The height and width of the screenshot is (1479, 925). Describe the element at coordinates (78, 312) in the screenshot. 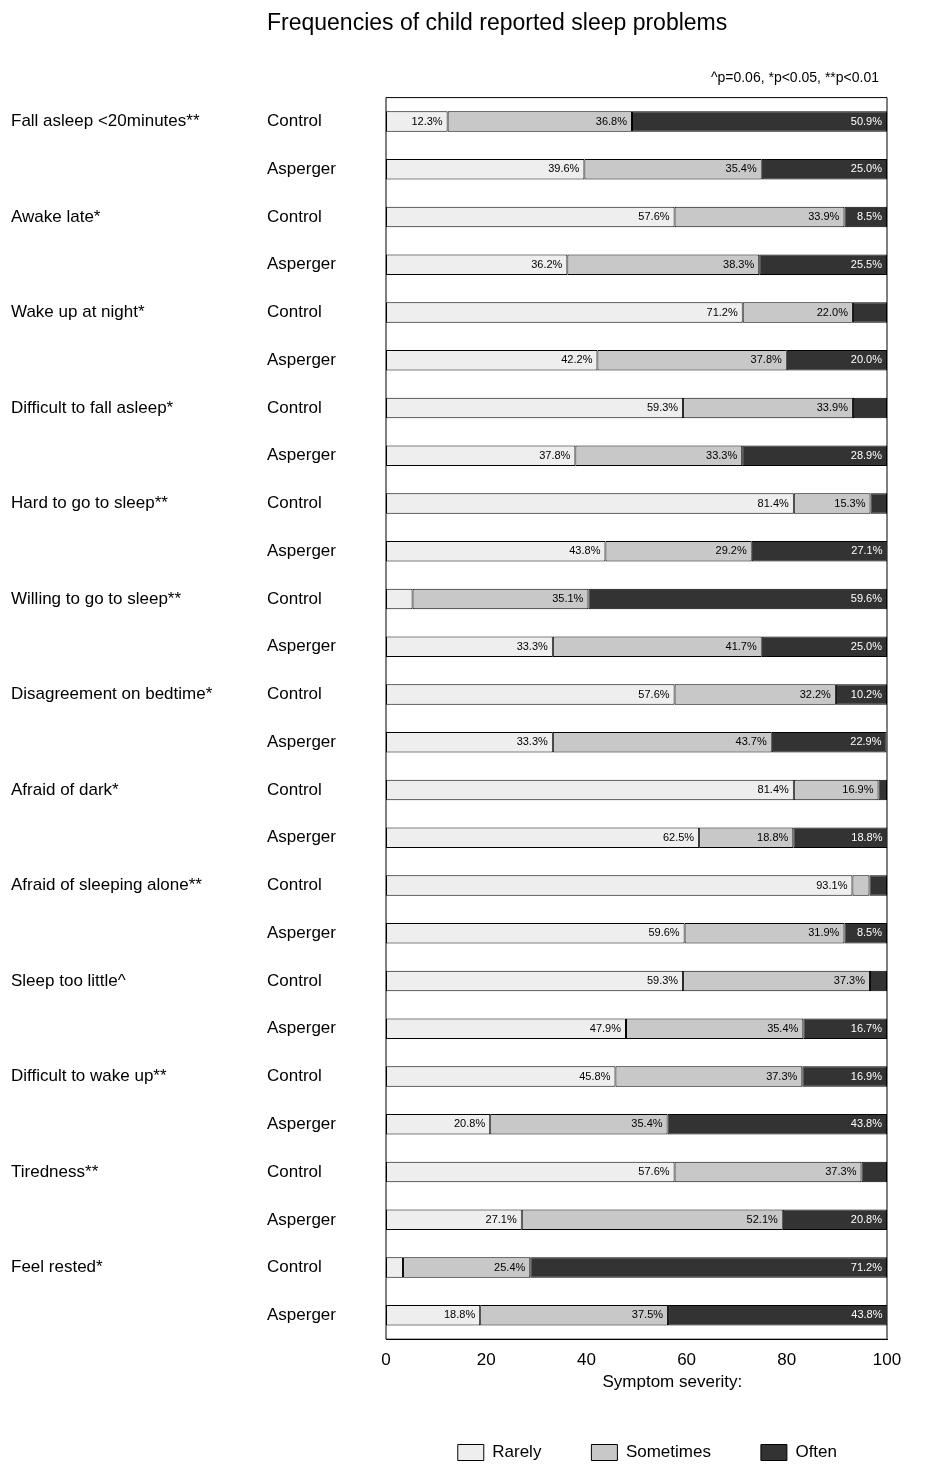

I see `text: Wake up at night*` at that location.